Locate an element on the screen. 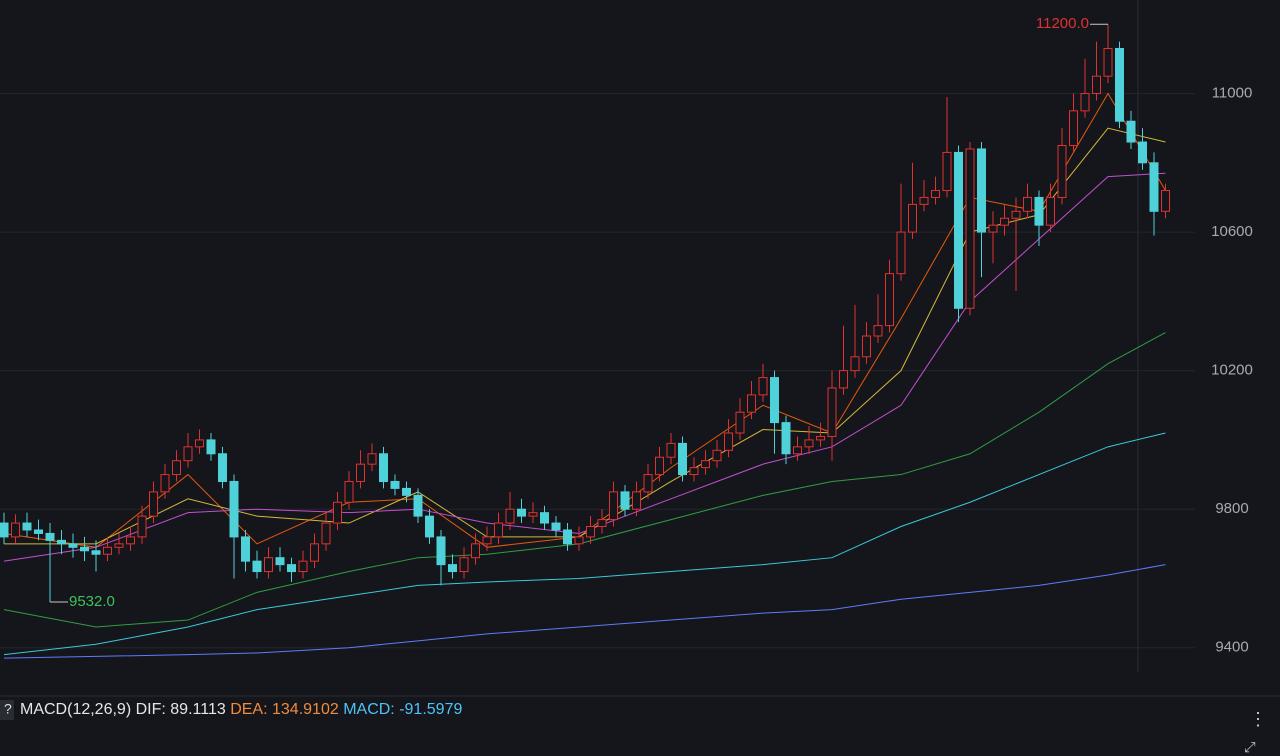 The image size is (1280, 756). settings-icon: ⋮ is located at coordinates (1258, 719).